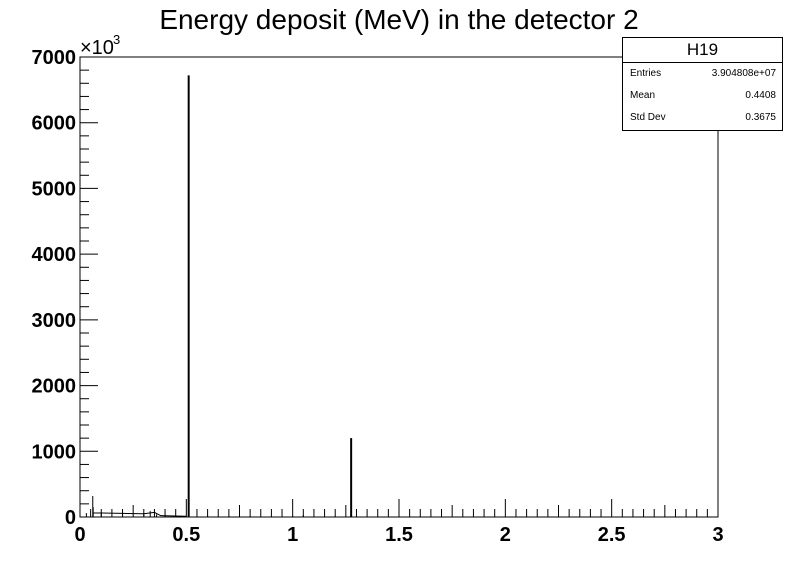 Image resolution: width=798 pixels, height=574 pixels. What do you see at coordinates (399, 535) in the screenshot?
I see `x-tick-label: 1.5` at bounding box center [399, 535].